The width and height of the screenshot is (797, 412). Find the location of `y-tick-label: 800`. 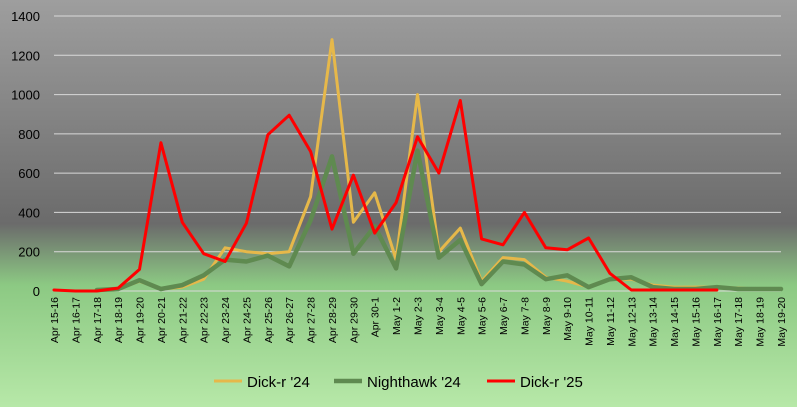

y-tick-label: 800 is located at coordinates (29, 134).